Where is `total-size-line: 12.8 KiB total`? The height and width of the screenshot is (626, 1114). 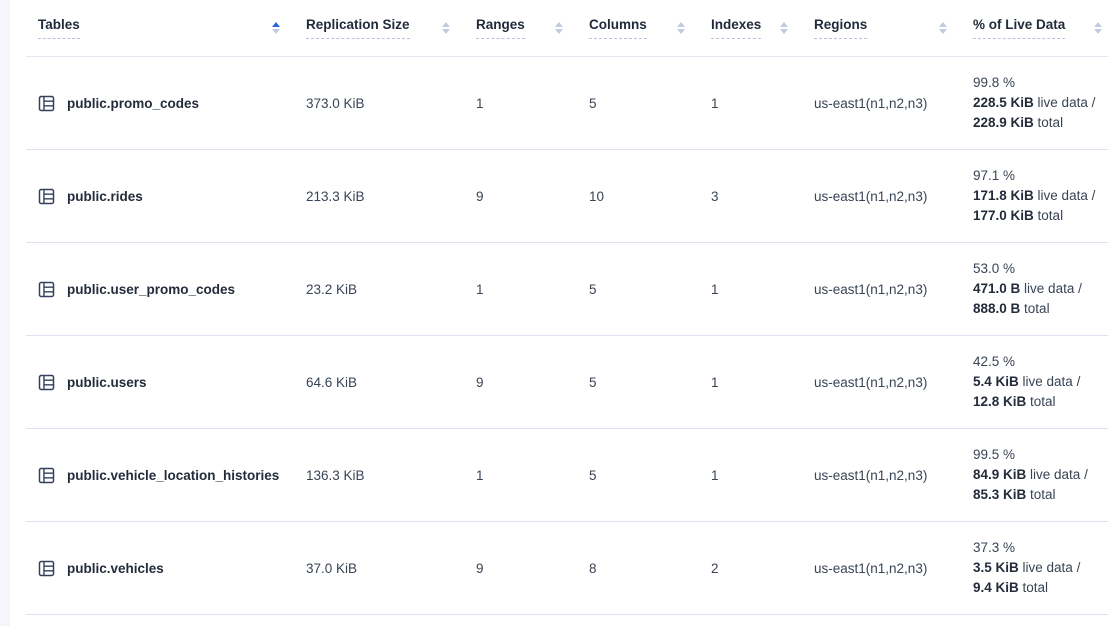
total-size-line: 12.8 KiB total is located at coordinates (1040, 402).